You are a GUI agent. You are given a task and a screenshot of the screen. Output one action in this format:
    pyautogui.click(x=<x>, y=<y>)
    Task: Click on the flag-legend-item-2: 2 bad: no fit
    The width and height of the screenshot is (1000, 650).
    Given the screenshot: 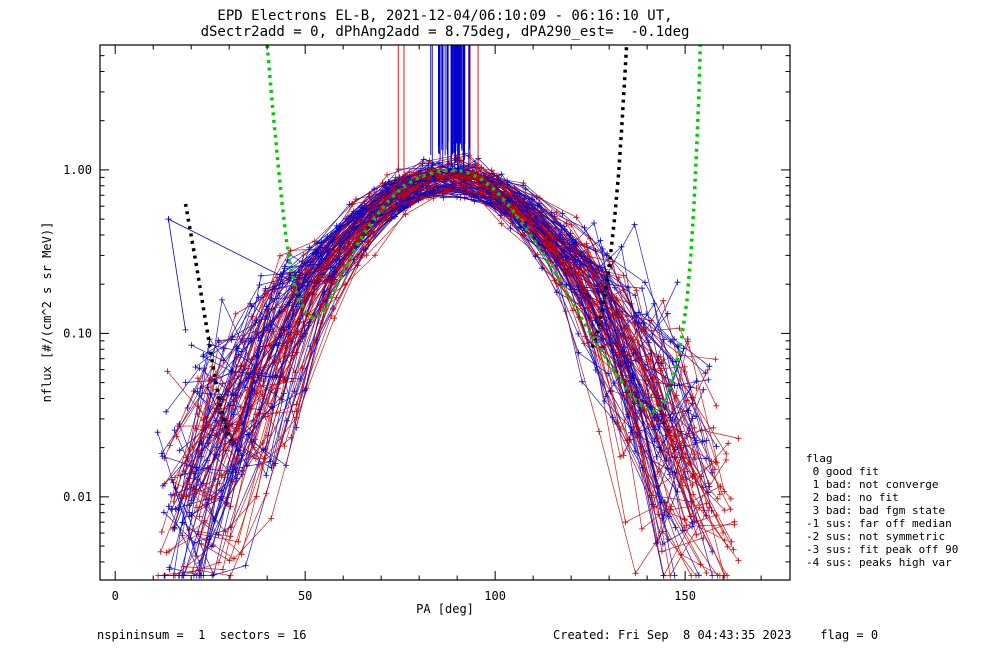 What is the action you would take?
    pyautogui.click(x=852, y=497)
    